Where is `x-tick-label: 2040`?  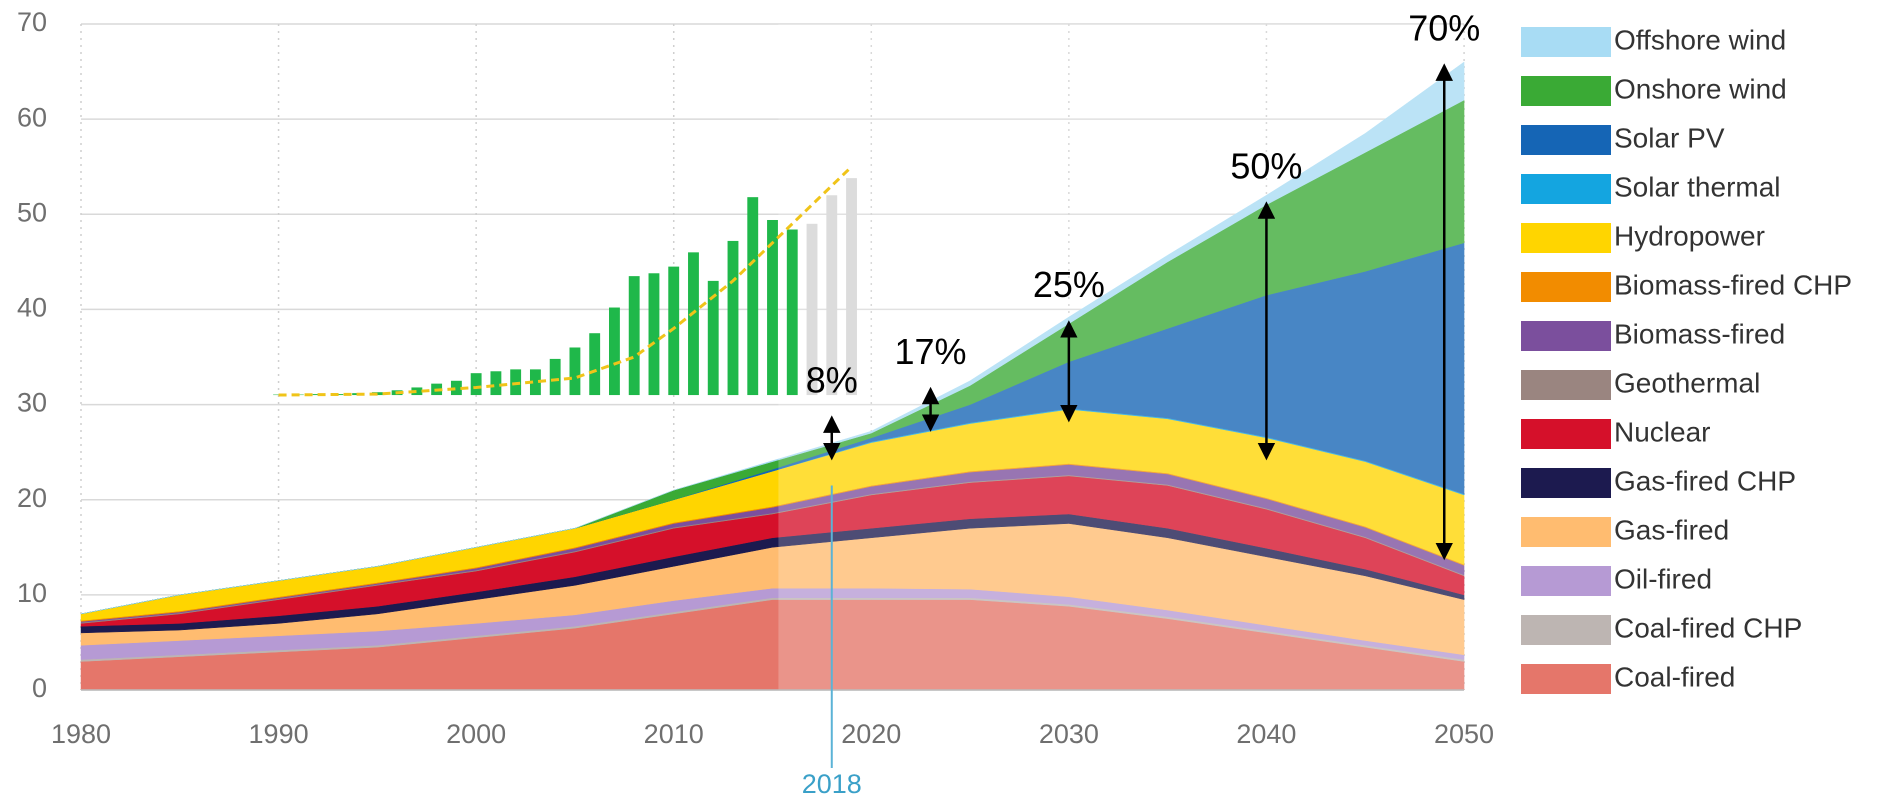 x-tick-label: 2040 is located at coordinates (1266, 734).